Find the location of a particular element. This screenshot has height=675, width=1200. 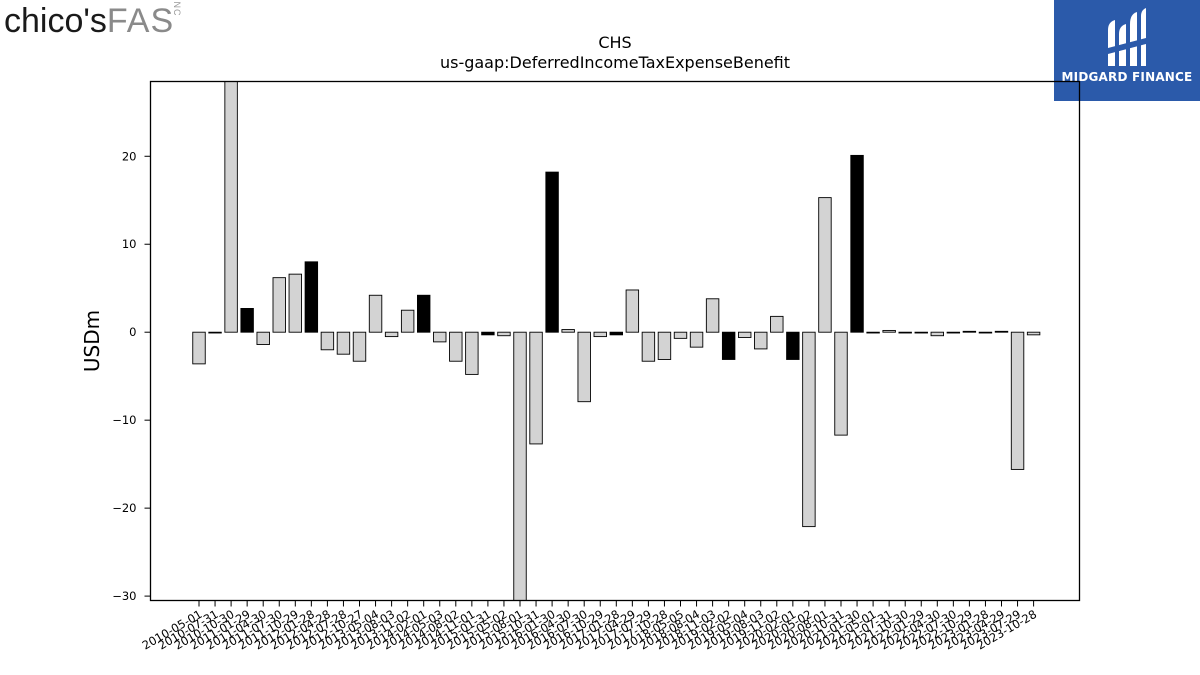

company-logo-suffix: FAS is located at coordinates (140, 21).